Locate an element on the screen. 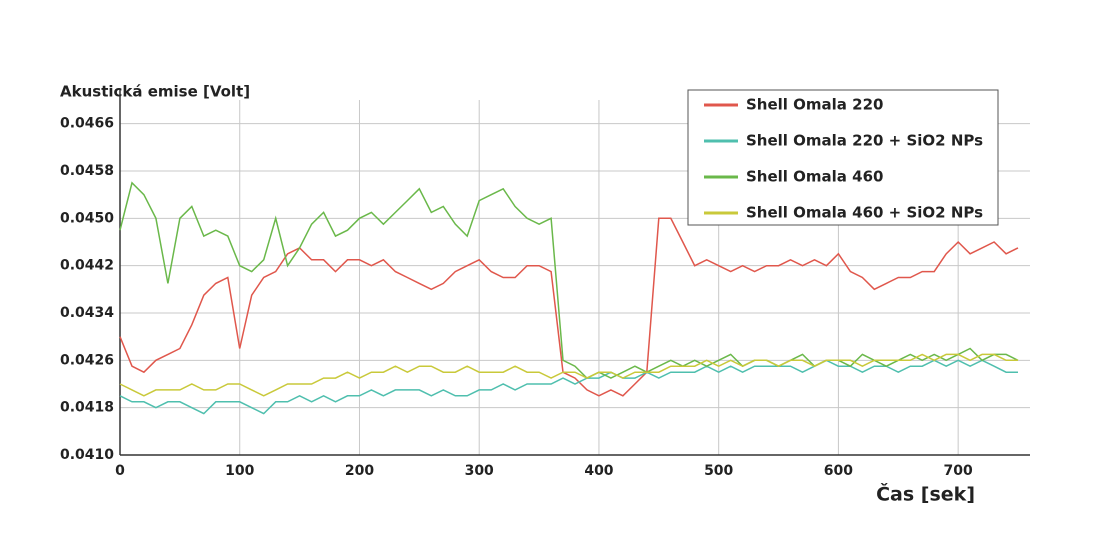  legend-box is located at coordinates (843, 157).